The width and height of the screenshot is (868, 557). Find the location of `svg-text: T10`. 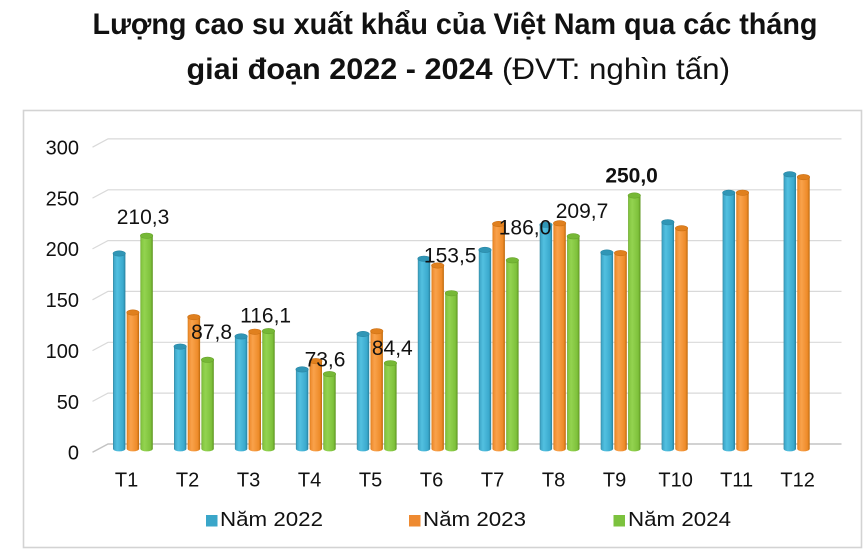

svg-text: T10 is located at coordinates (675, 481).